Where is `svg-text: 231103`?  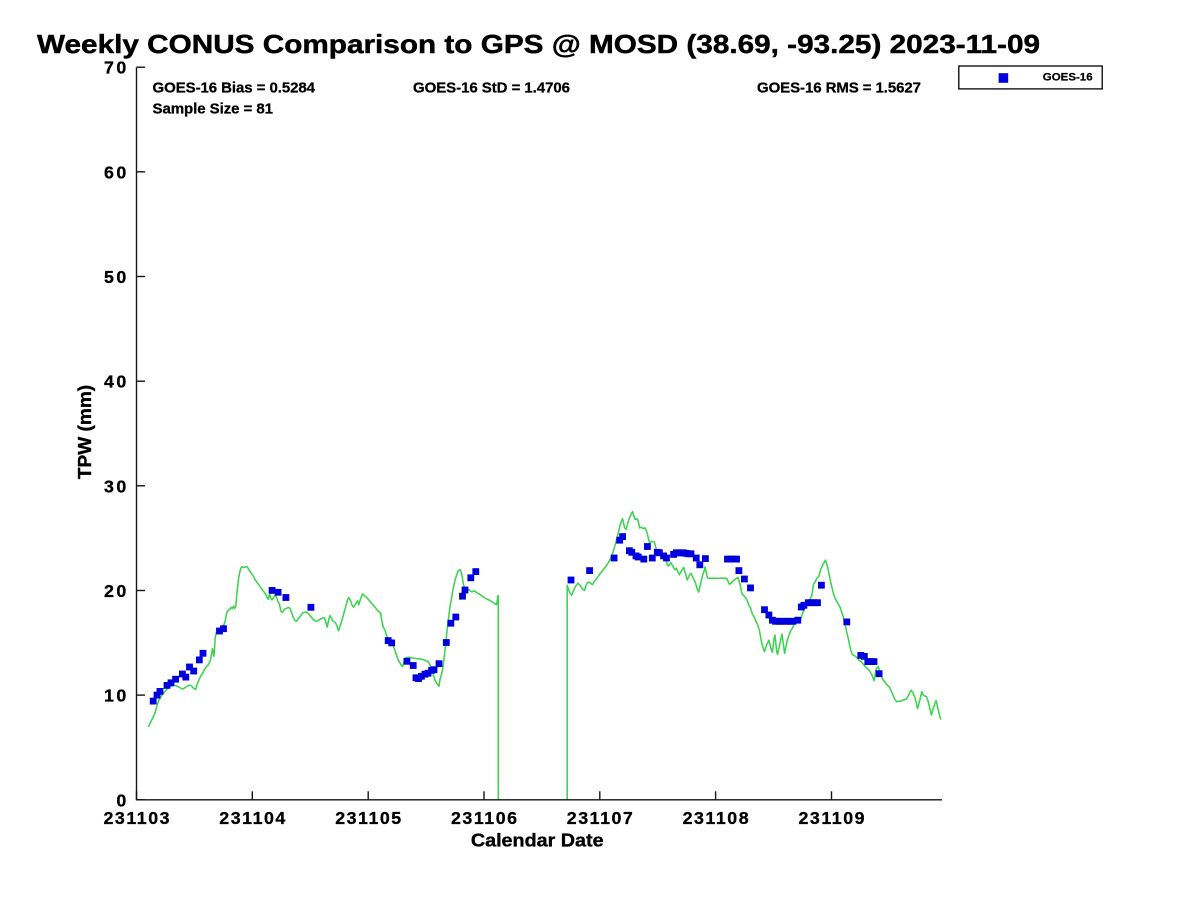
svg-text: 231103 is located at coordinates (137, 818).